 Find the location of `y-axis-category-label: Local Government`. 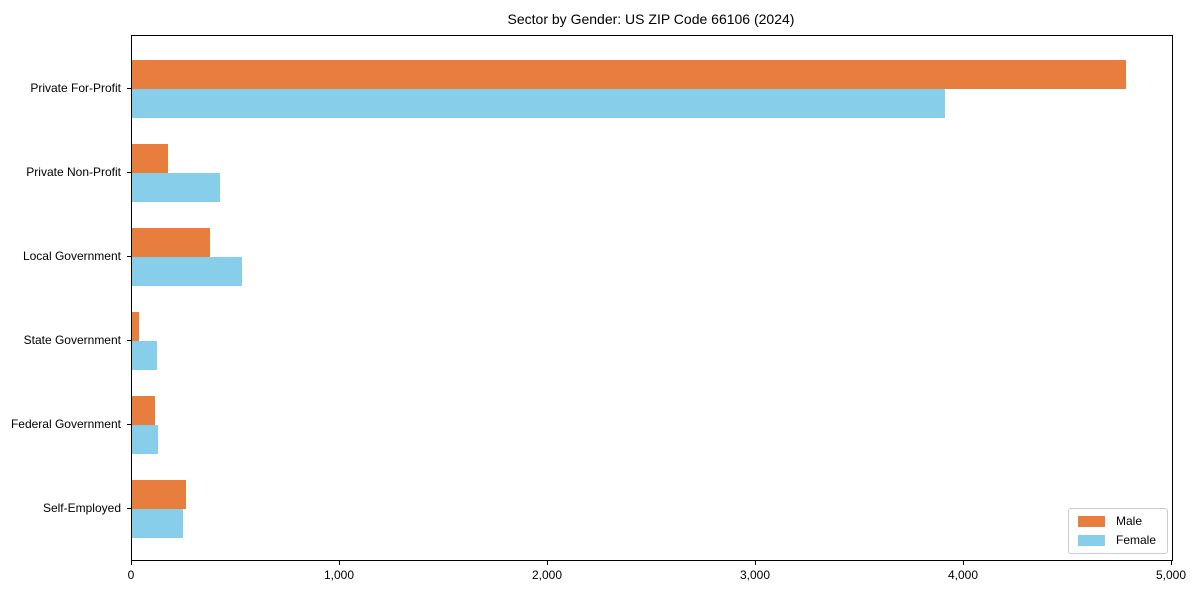

y-axis-category-label: Local Government is located at coordinates (71, 256).